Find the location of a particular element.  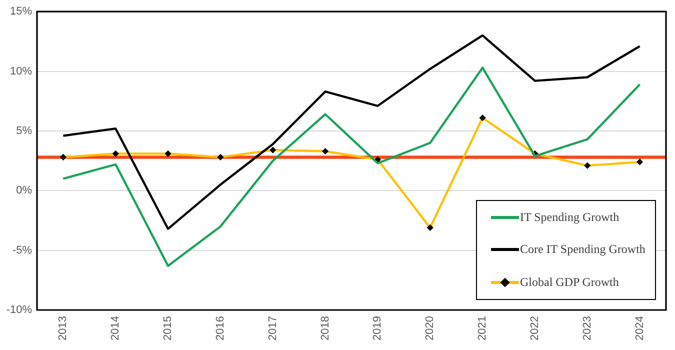

y-tick-label: 15% is located at coordinates (21, 12).